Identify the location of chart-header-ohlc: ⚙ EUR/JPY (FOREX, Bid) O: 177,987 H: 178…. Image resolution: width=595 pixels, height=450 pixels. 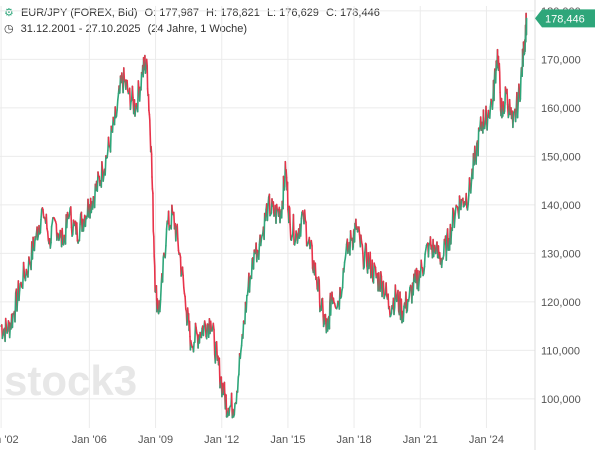
(194, 12).